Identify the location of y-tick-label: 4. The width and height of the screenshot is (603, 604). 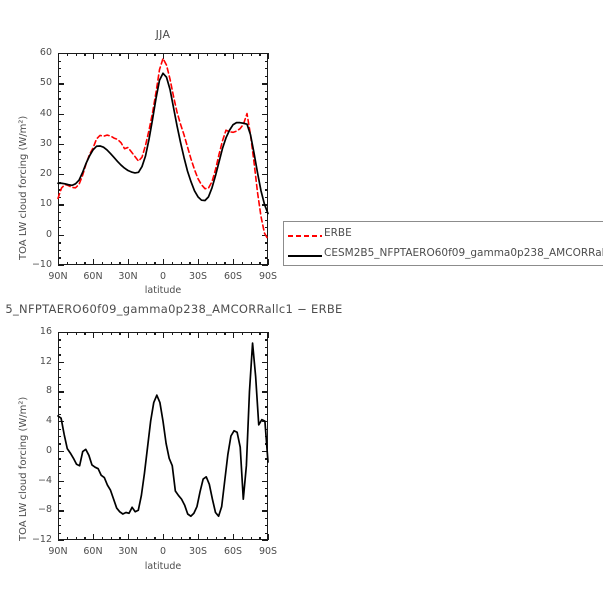
(48, 421).